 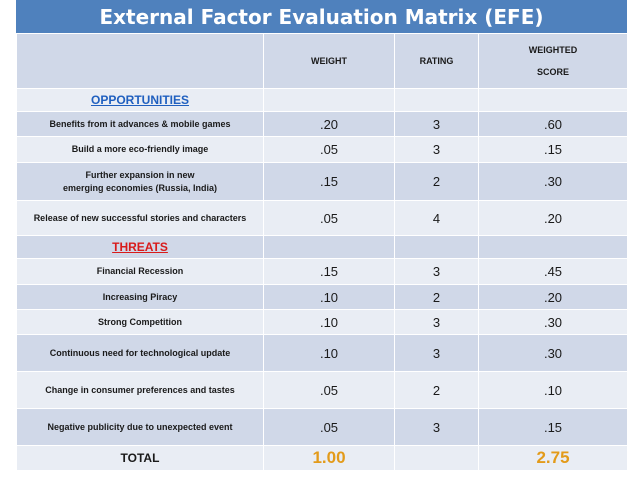 I want to click on total-score: 2.75, so click(x=553, y=458).